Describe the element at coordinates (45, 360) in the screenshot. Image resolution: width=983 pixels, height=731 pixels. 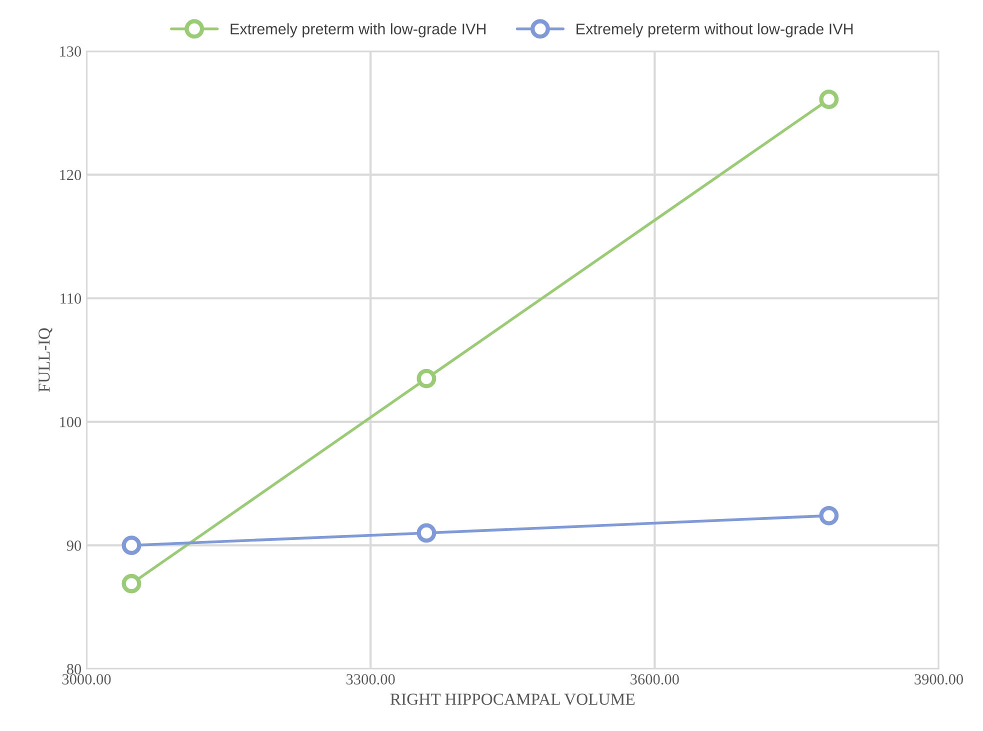
I see `y-axis-title: FULL-IQ` at that location.